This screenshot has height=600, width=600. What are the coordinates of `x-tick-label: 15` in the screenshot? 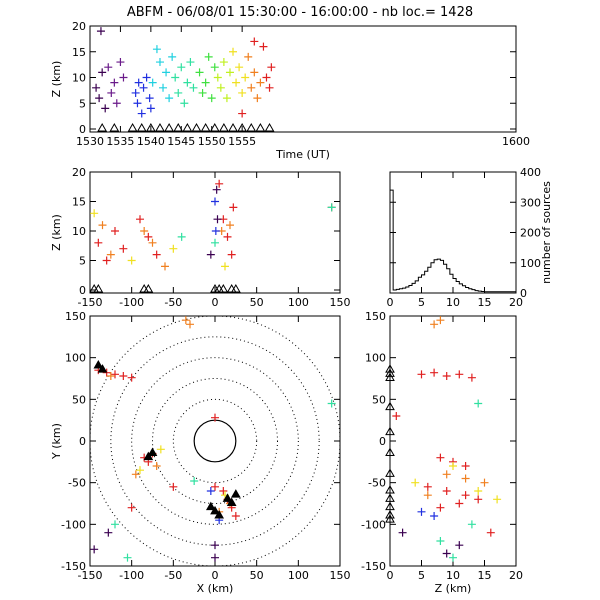 It's located at (485, 575).